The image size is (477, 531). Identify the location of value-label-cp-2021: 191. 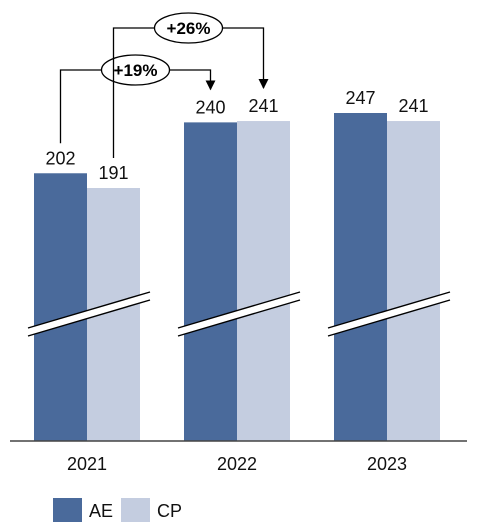
(113, 173).